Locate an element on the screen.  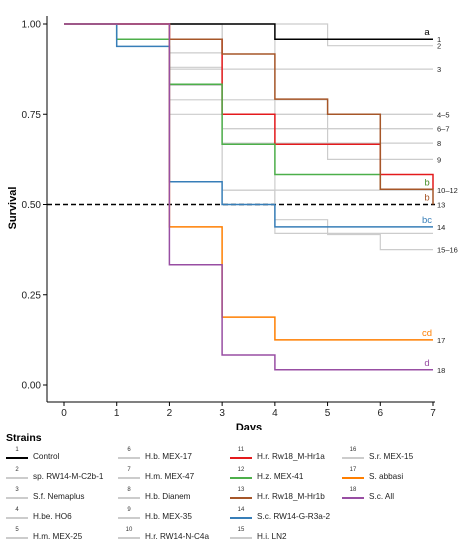
legend-item-14: 14 S.c. RW14-G-R3a-2 is located at coordinates (288, 516).